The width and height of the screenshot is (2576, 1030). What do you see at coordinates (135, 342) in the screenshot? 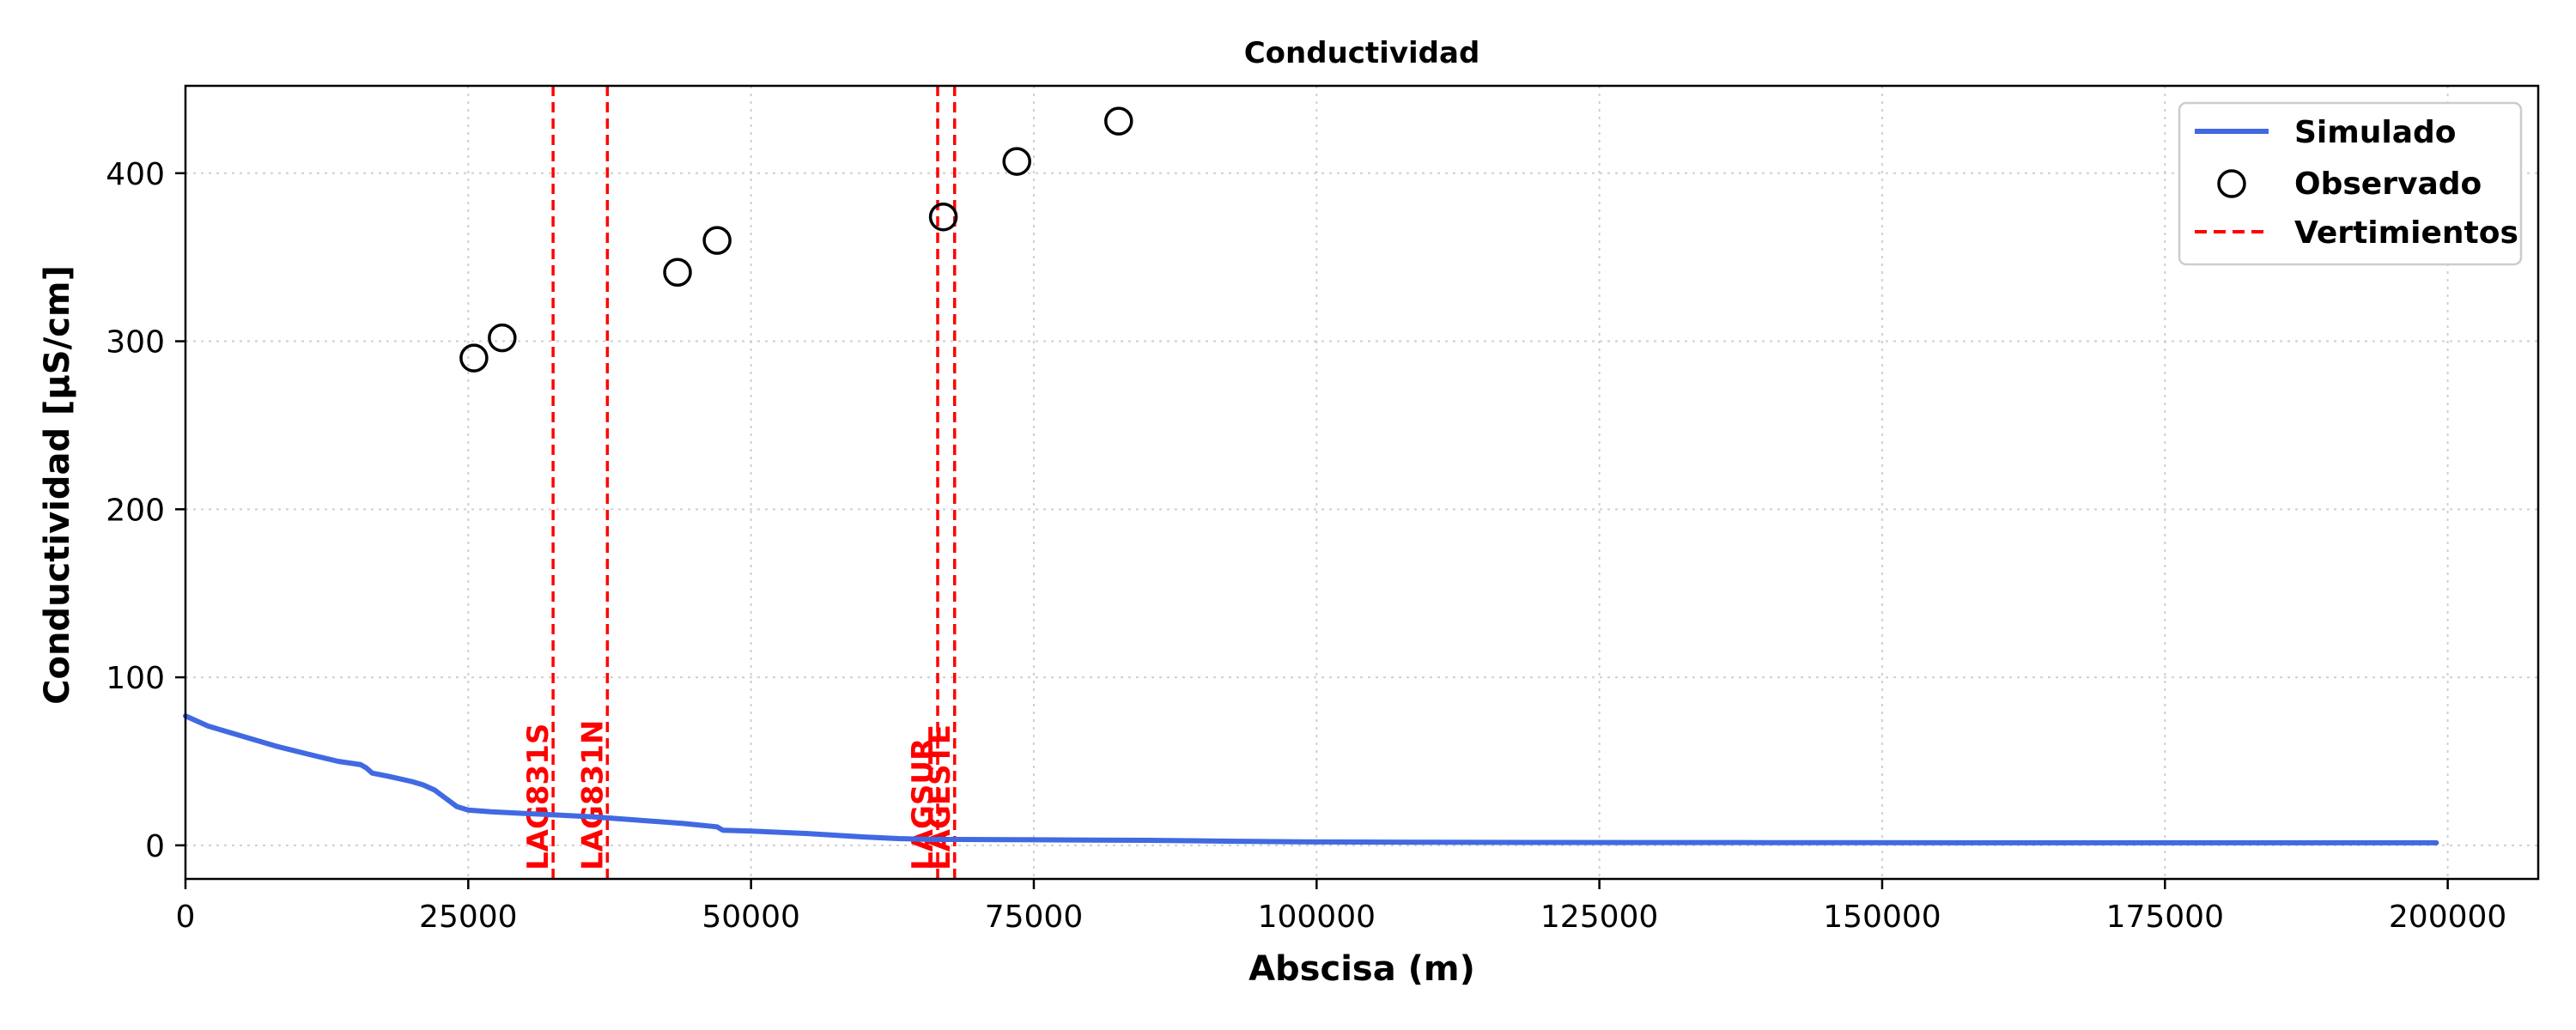
I see `y-tick-label: 300` at bounding box center [135, 342].